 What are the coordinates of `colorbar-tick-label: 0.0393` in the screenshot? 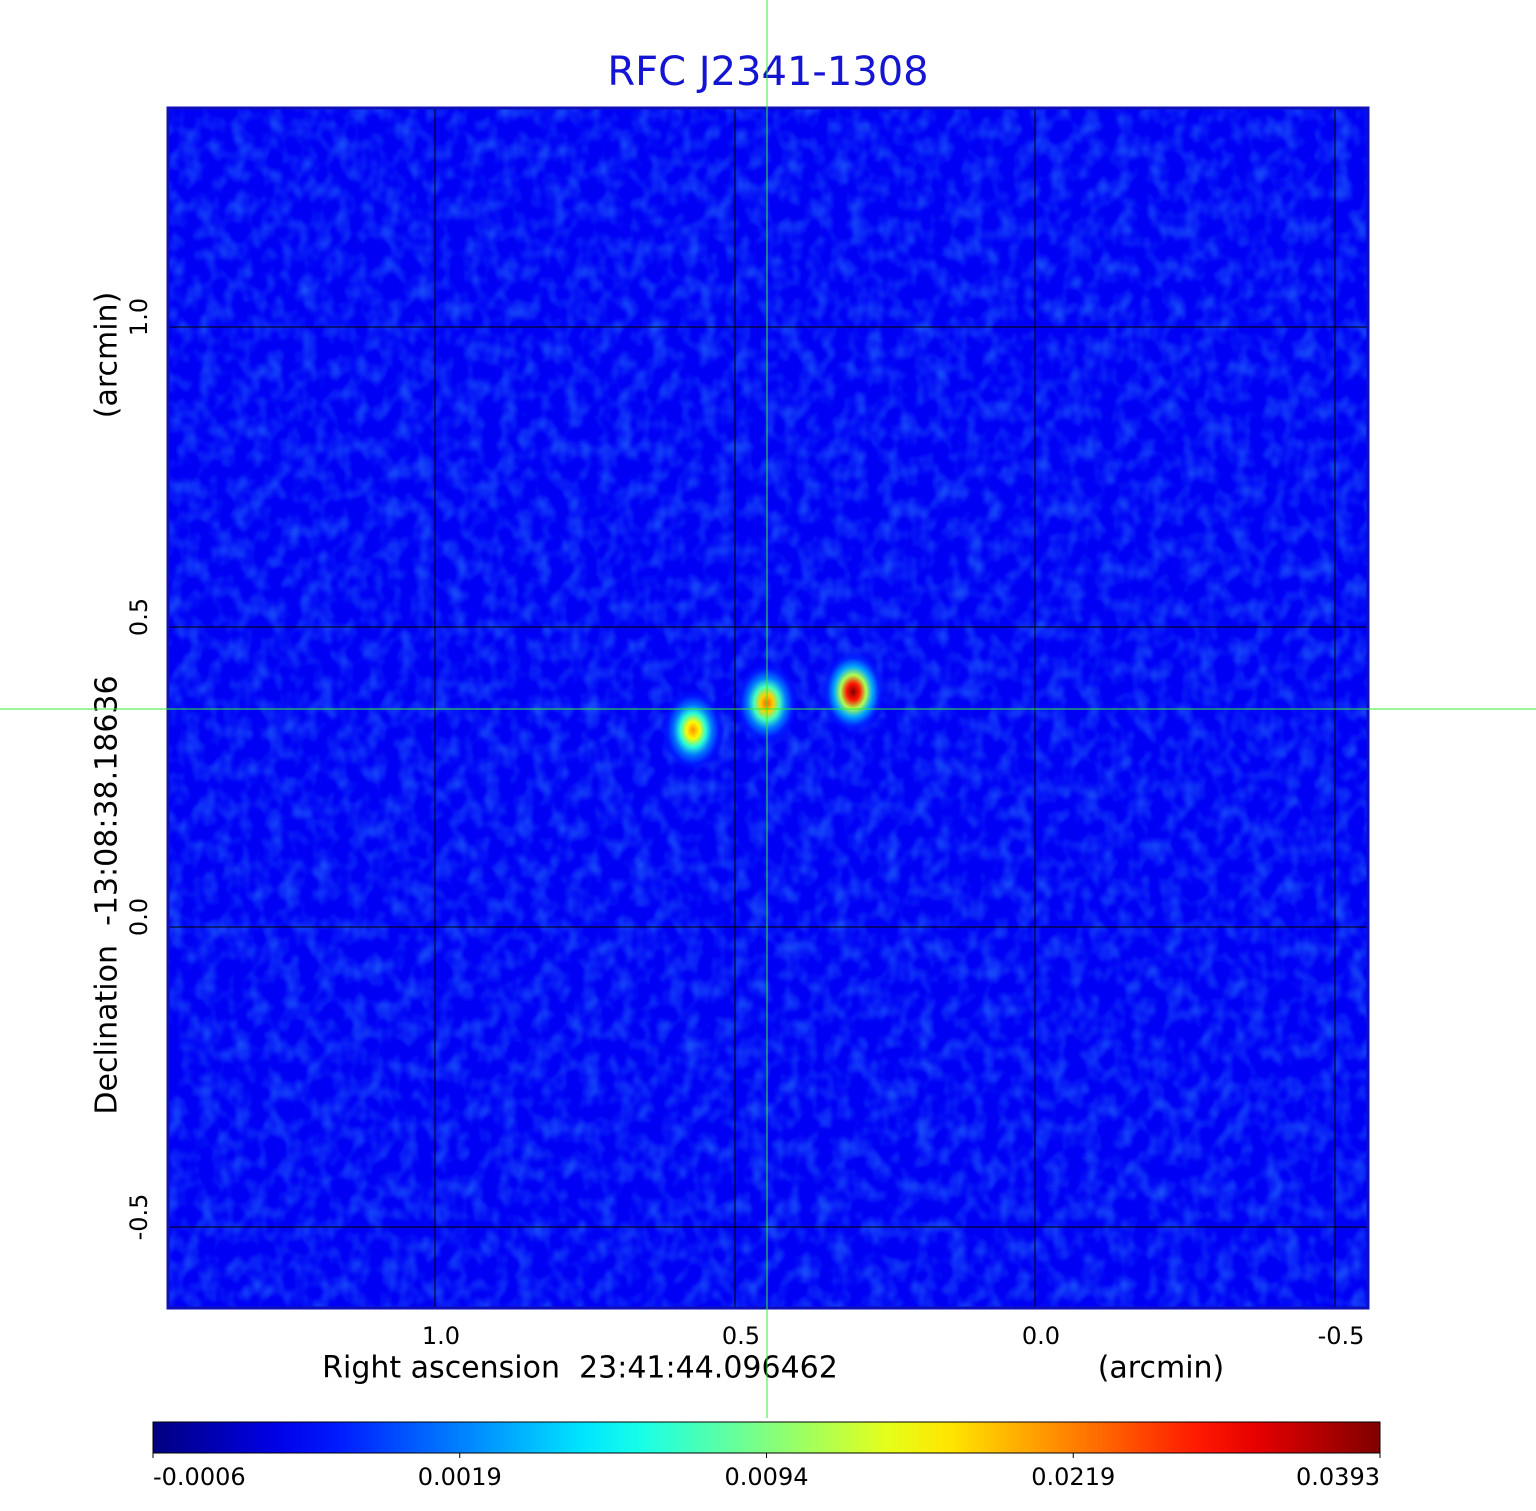 It's located at (1338, 1477).